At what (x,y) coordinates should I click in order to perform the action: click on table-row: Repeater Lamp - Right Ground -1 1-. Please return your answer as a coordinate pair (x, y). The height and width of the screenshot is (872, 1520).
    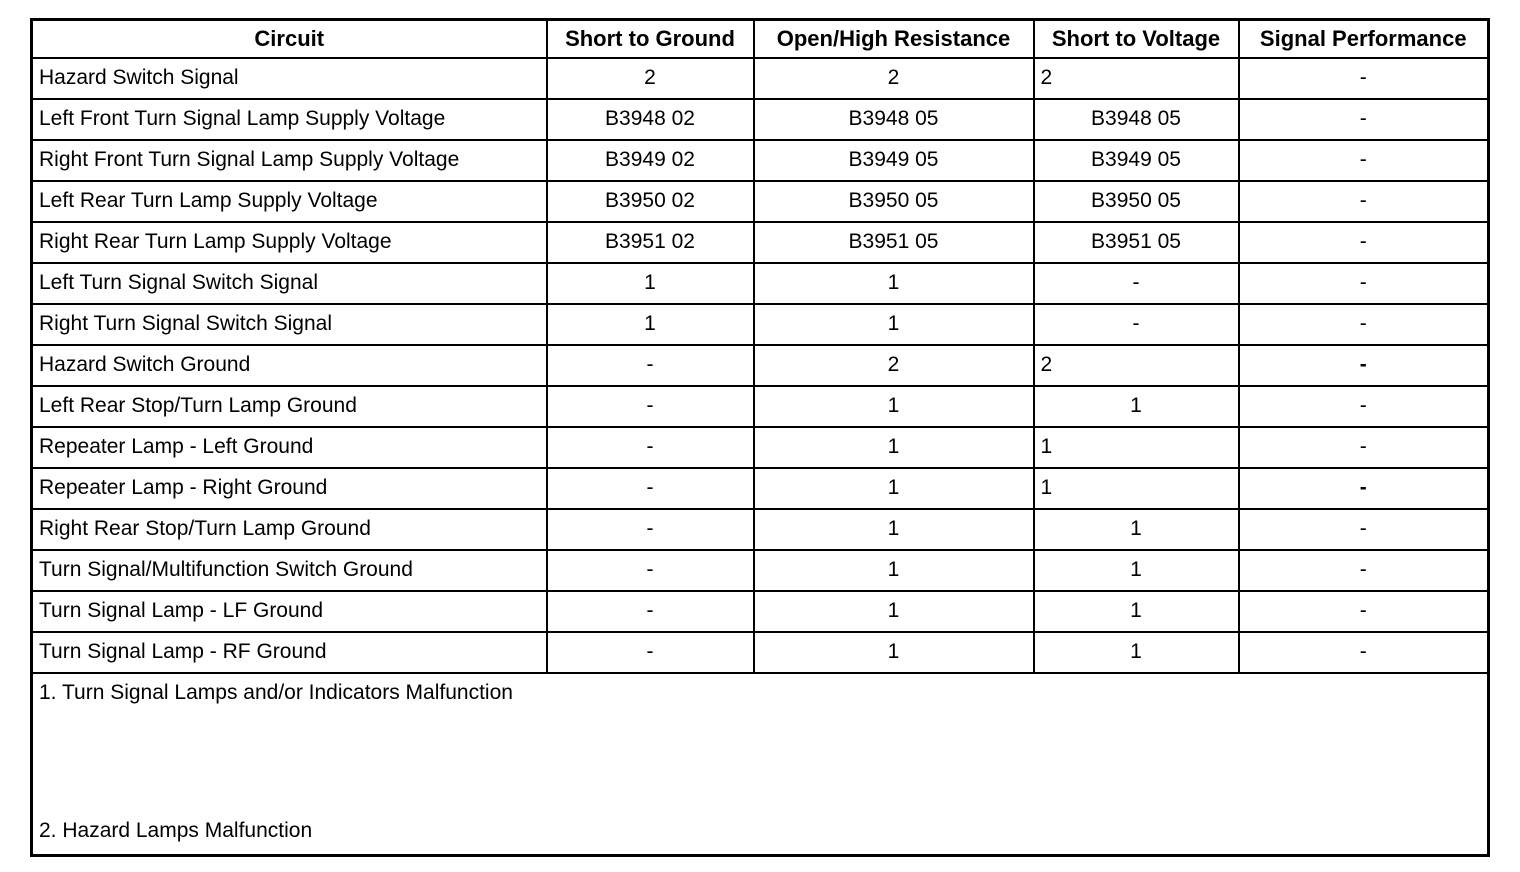
    Looking at the image, I should click on (760, 488).